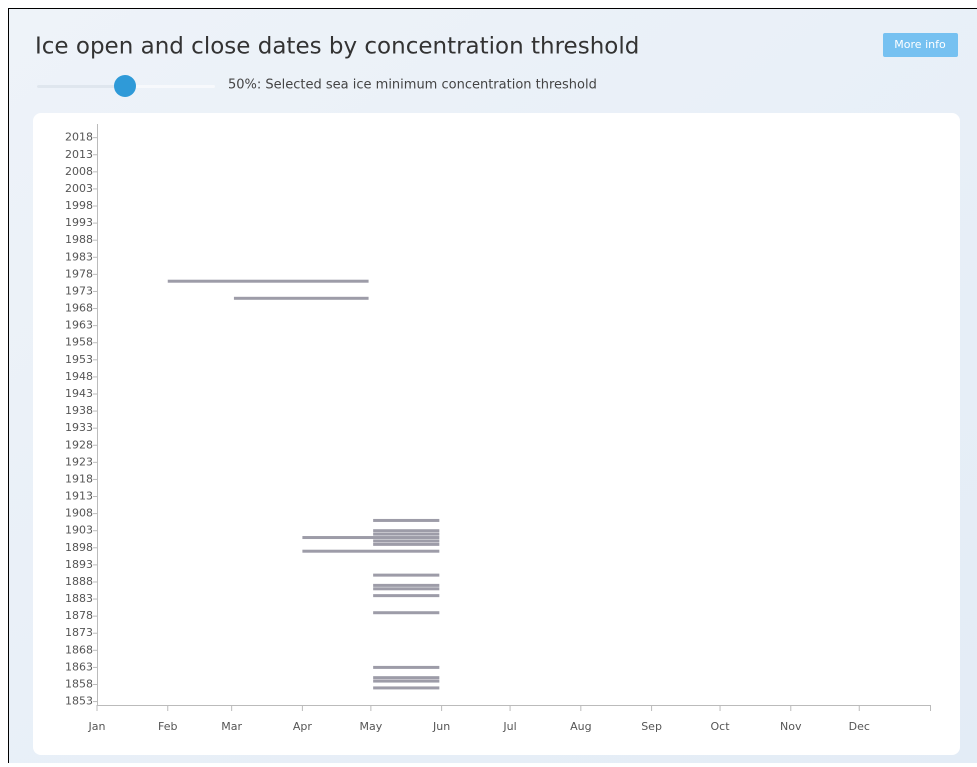 The width and height of the screenshot is (977, 767). Describe the element at coordinates (441, 726) in the screenshot. I see `x-tick-label: Jun` at that location.